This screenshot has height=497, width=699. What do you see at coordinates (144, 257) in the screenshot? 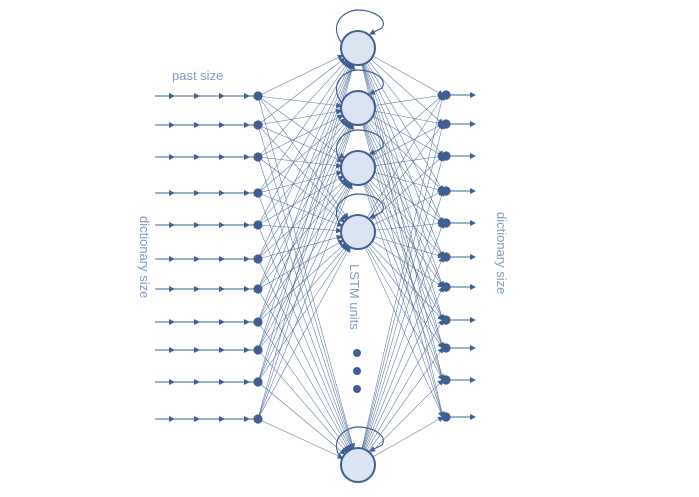
I see `dictionary-size-label-left: dictionary size` at bounding box center [144, 257].